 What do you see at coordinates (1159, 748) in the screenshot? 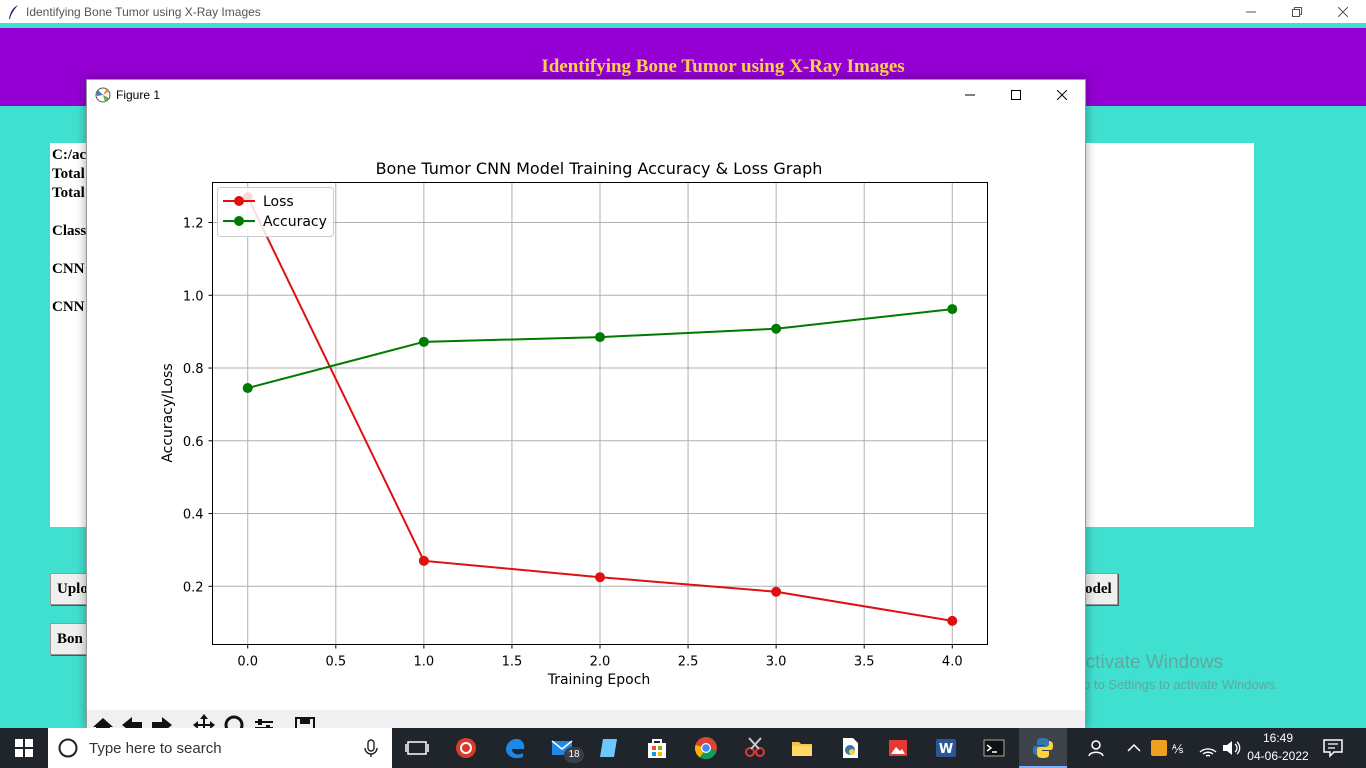
I see `tray-app-icon` at bounding box center [1159, 748].